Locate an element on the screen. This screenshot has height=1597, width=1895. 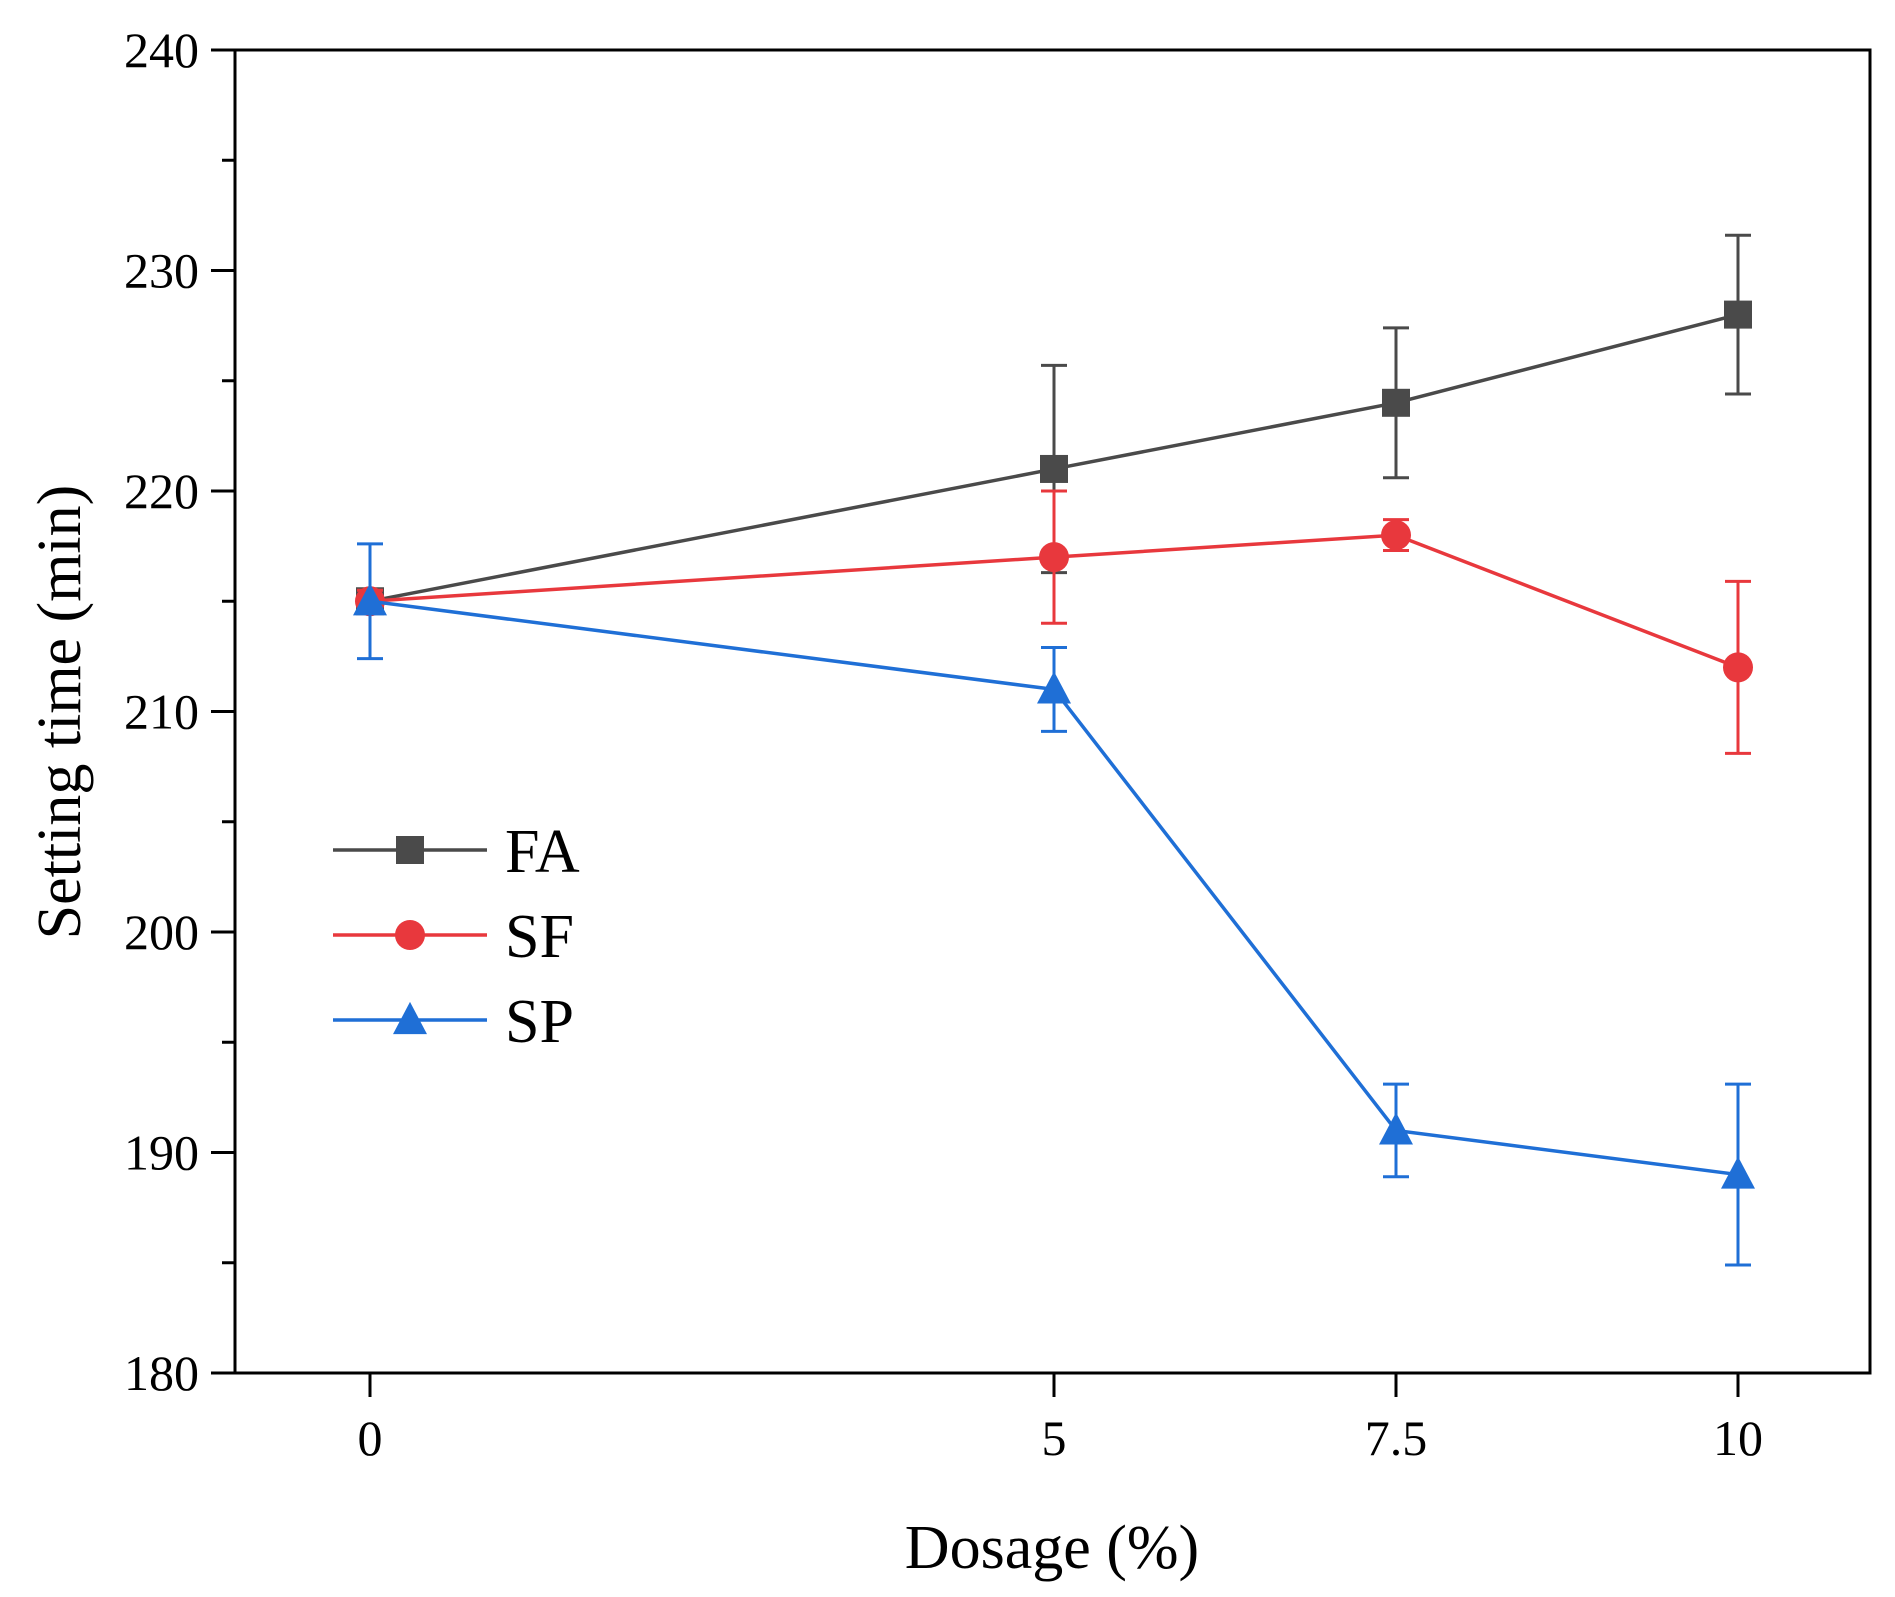
legend-marker-sf is located at coordinates (410, 935).